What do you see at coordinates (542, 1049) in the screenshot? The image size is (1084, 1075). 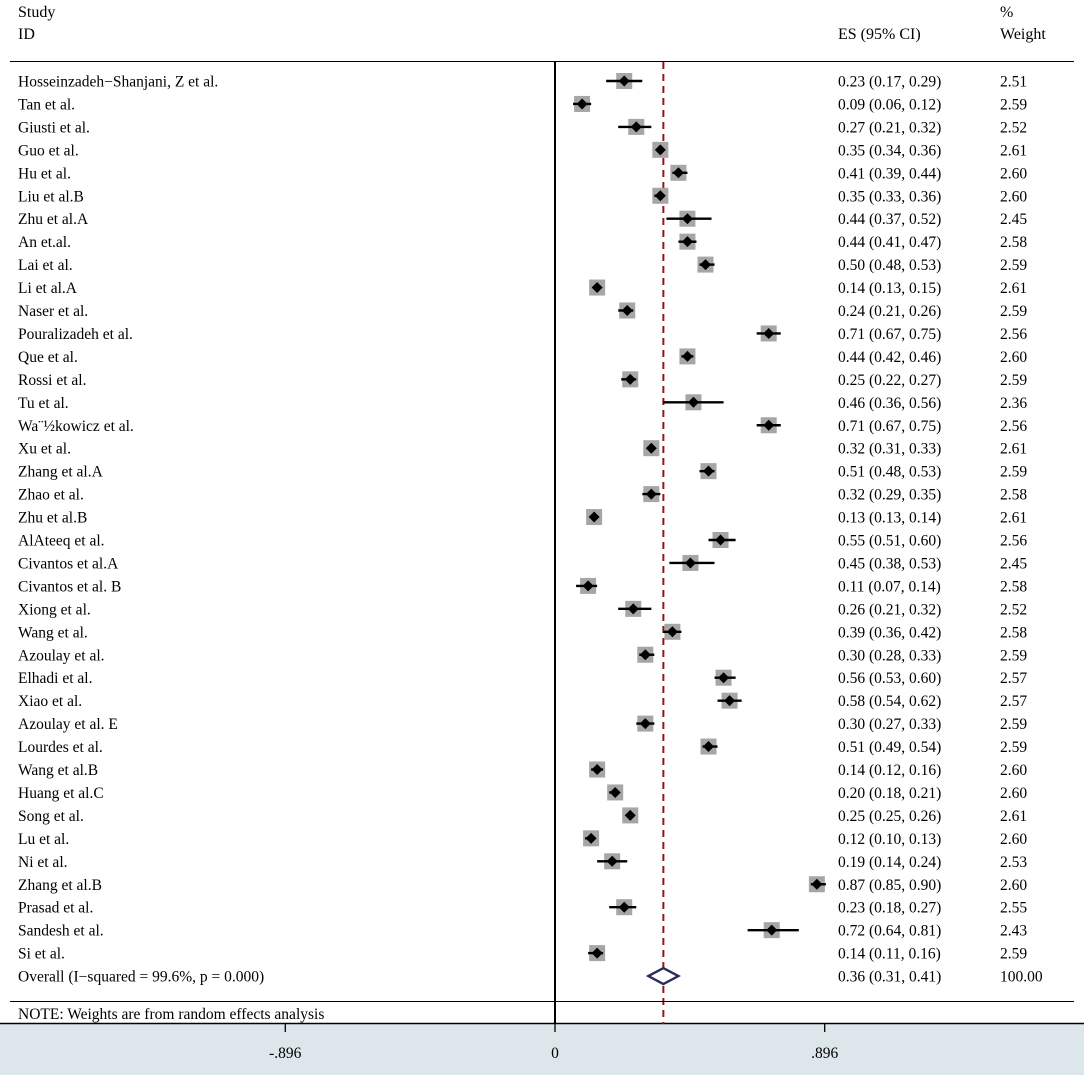 I see `axis-band` at bounding box center [542, 1049].